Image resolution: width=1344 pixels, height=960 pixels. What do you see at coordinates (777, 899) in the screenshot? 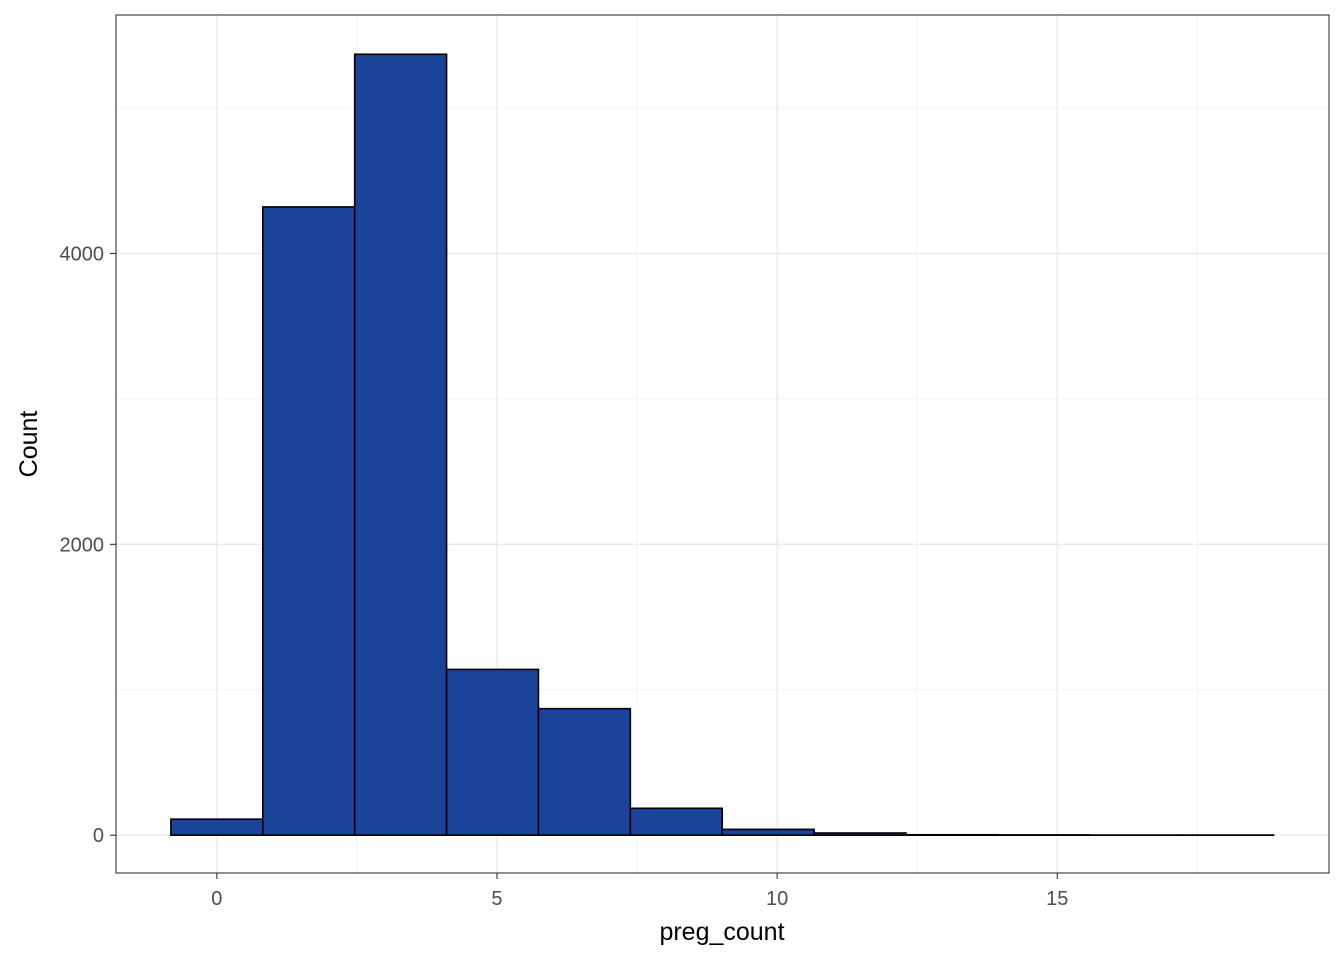
I see `x-tick-label: 10` at bounding box center [777, 899].